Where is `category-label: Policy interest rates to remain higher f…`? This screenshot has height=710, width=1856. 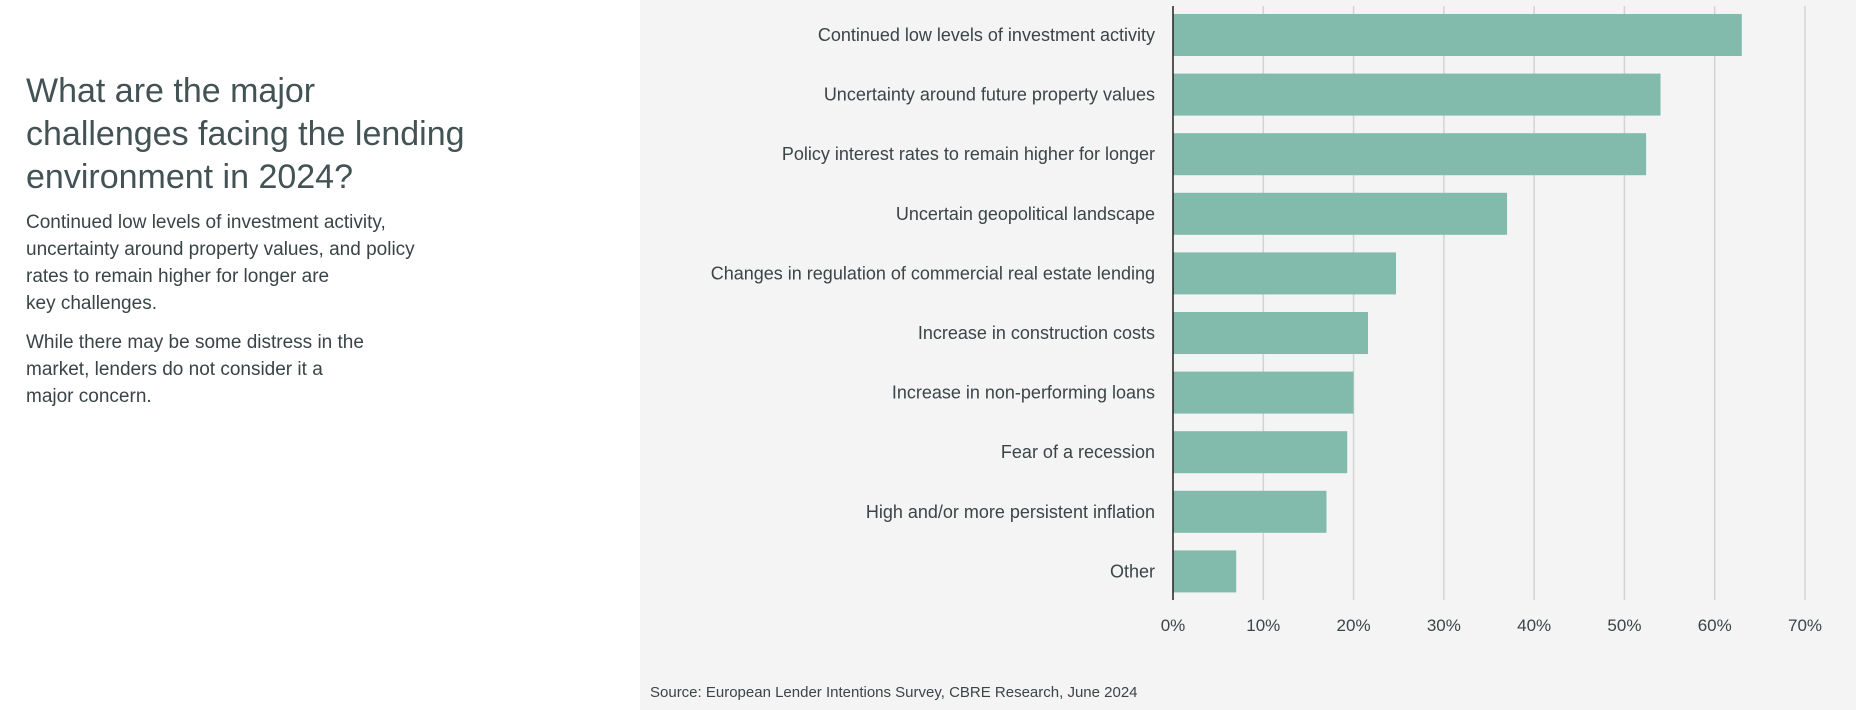
category-label: Policy interest rates to remain higher f… is located at coordinates (968, 154).